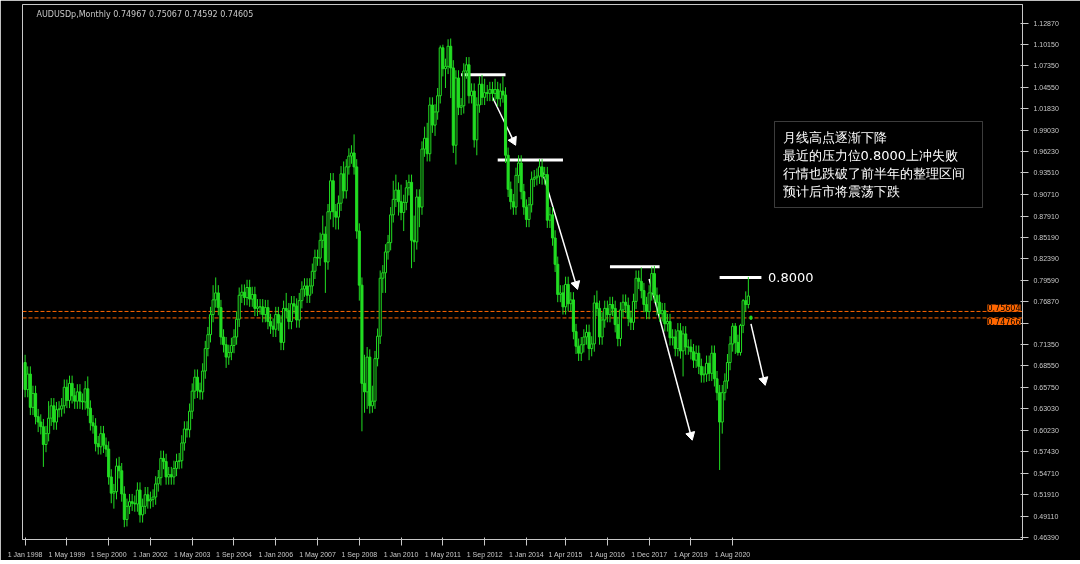 Image resolution: width=1080 pixels, height=564 pixels. What do you see at coordinates (873, 173) in the screenshot?
I see `annotation: 行情也跌破了前半年的整理区间` at bounding box center [873, 173].